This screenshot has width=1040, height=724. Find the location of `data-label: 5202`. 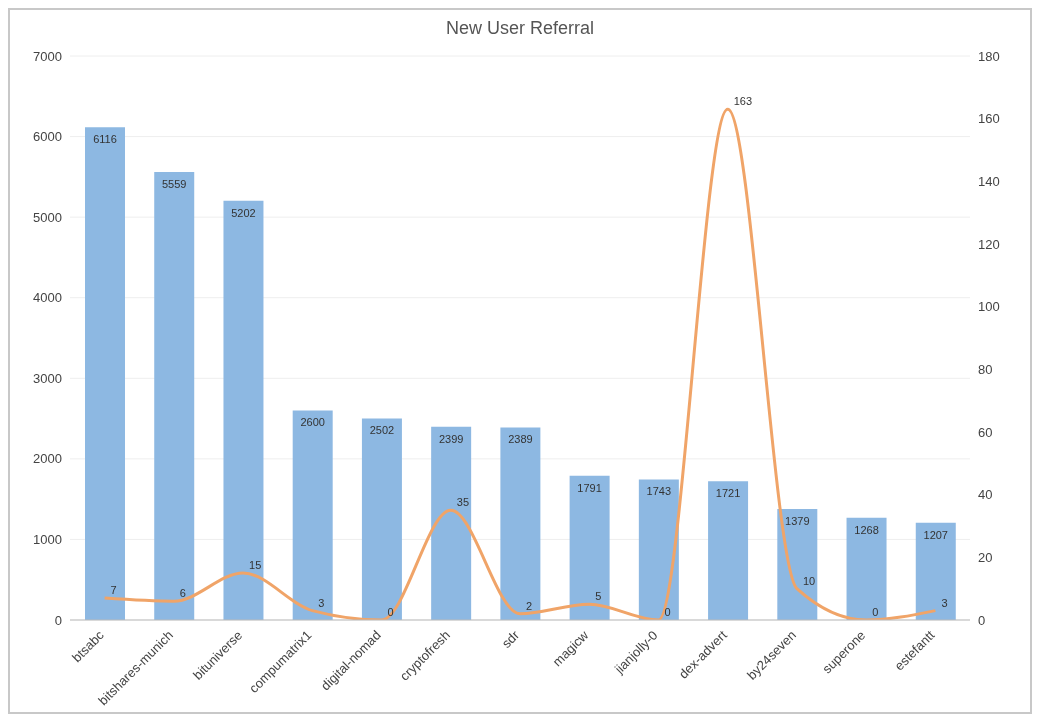

data-label: 5202 is located at coordinates (243, 212).